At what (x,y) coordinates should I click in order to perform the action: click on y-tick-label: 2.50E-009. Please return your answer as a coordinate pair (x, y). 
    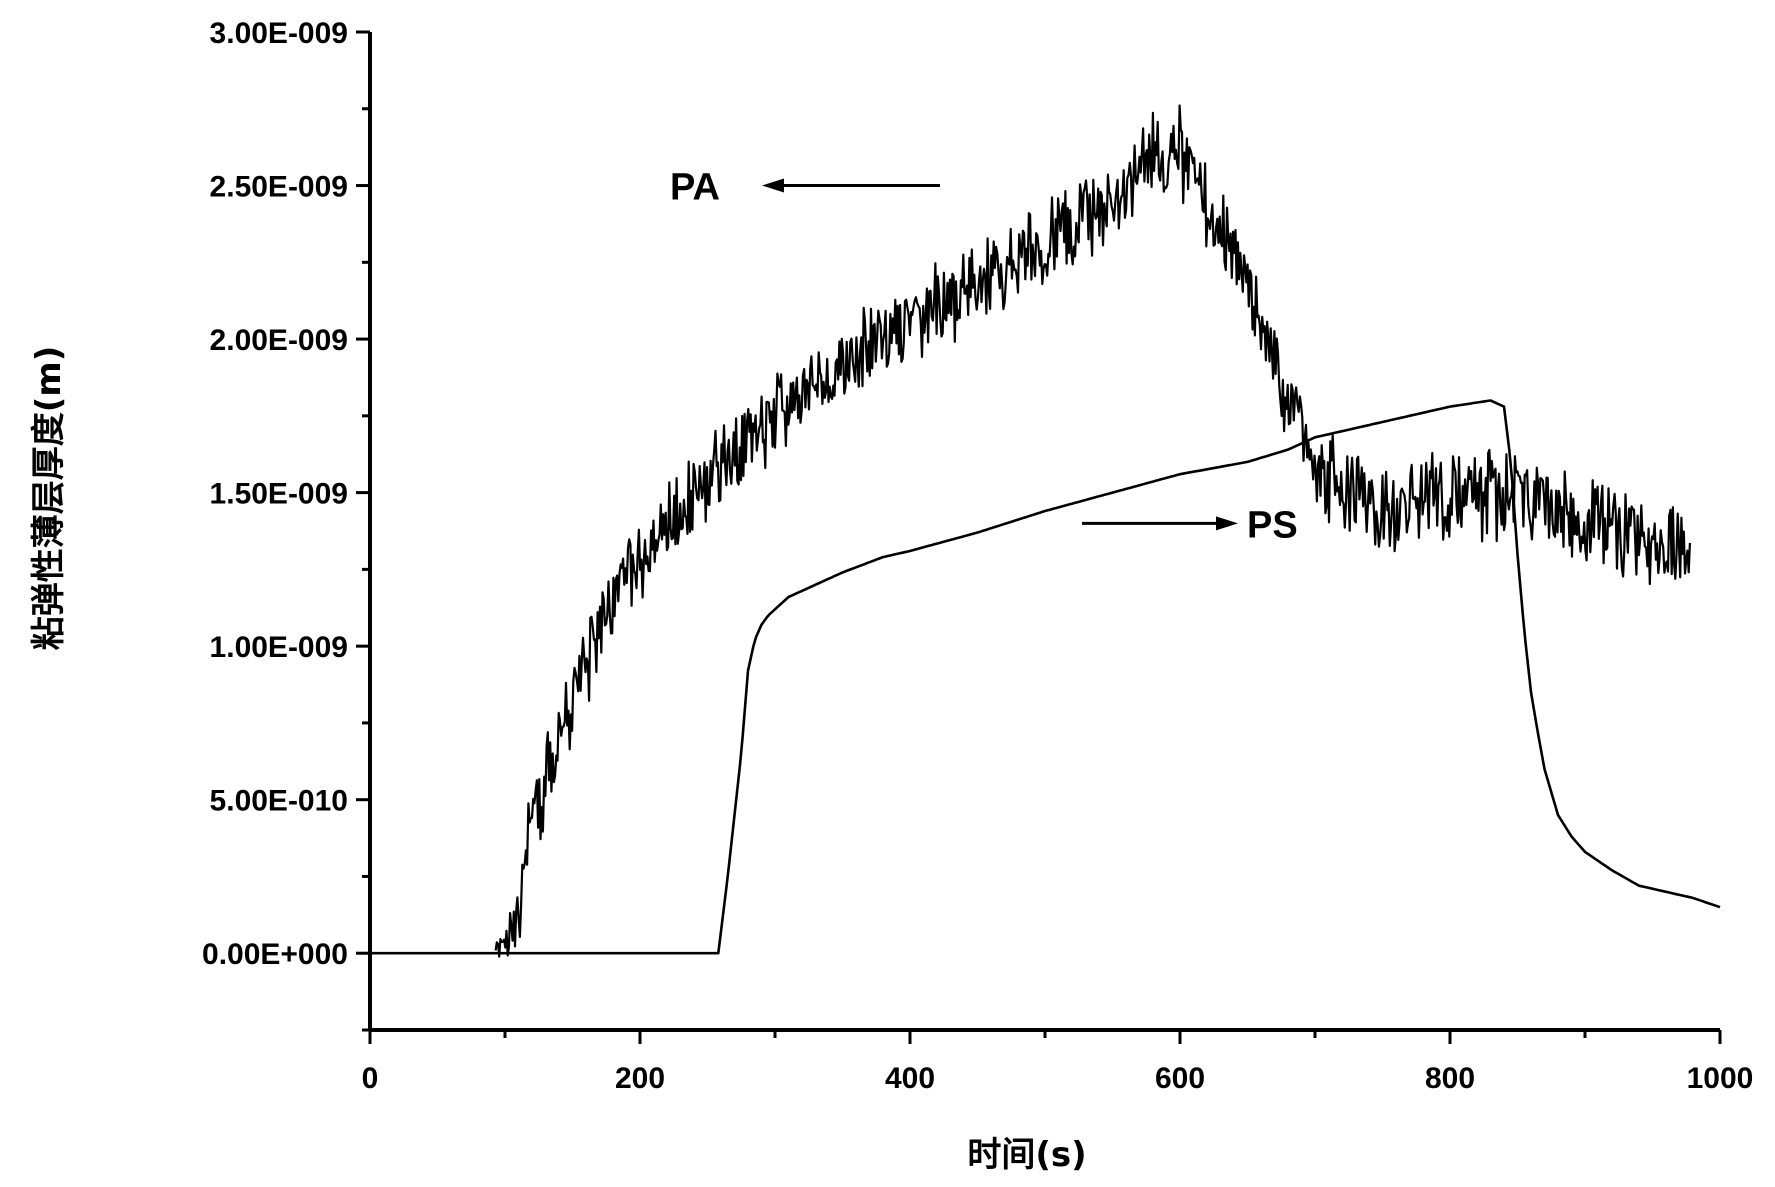
    Looking at the image, I should click on (279, 187).